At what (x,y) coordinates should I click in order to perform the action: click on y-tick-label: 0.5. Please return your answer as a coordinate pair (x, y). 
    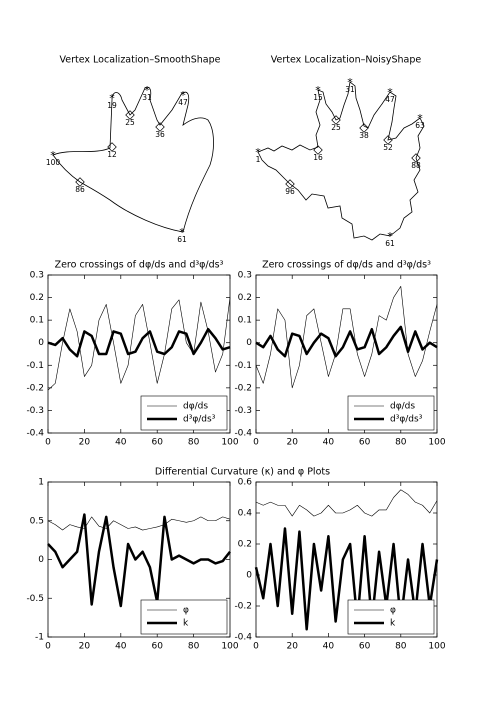
    Looking at the image, I should click on (37, 521).